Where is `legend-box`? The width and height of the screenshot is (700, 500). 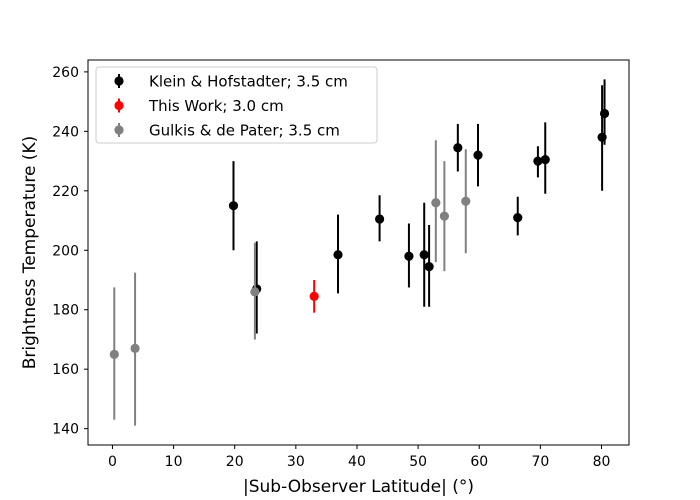 legend-box is located at coordinates (236, 105).